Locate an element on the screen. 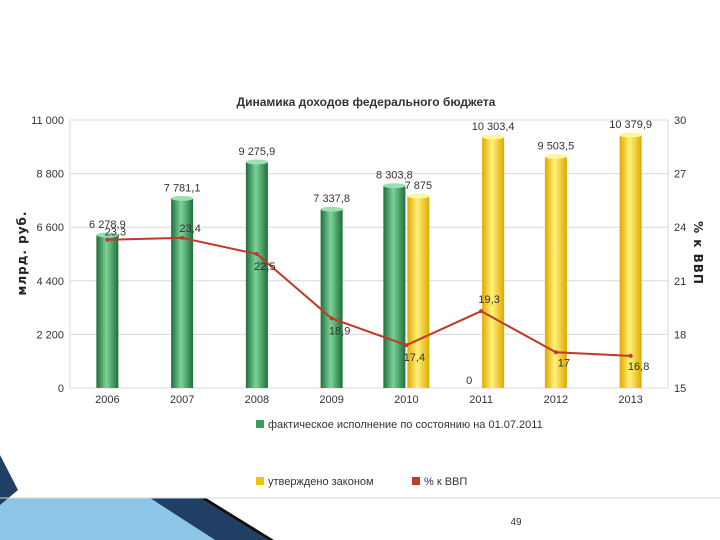 Image resolution: width=720 pixels, height=540 pixels. value-label-actual: 8 303,8 is located at coordinates (394, 176).